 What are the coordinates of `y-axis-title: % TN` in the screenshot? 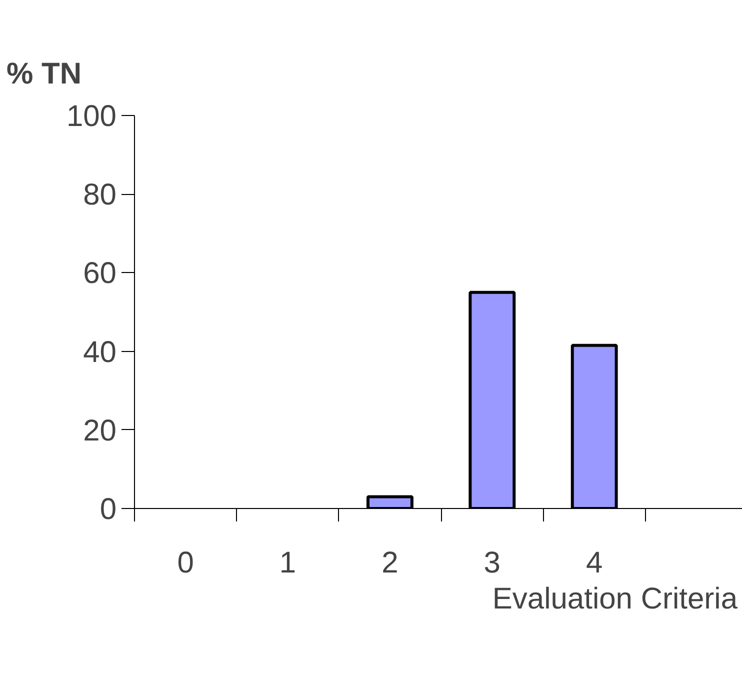 It's located at (44, 74).